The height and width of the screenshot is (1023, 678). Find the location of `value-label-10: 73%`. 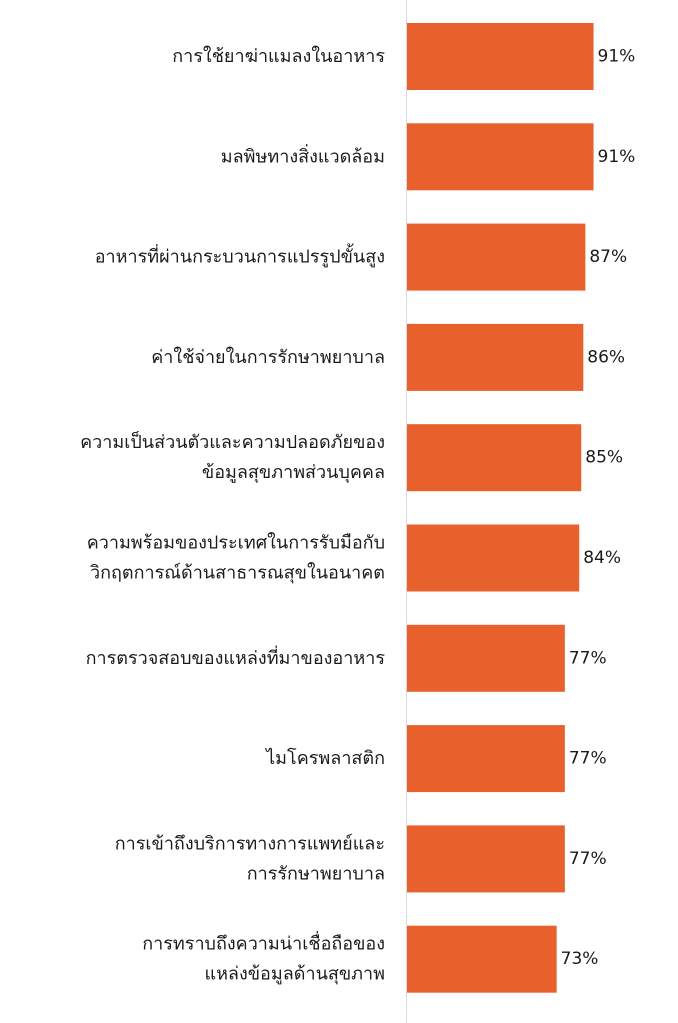

value-label-10: 73% is located at coordinates (580, 959).